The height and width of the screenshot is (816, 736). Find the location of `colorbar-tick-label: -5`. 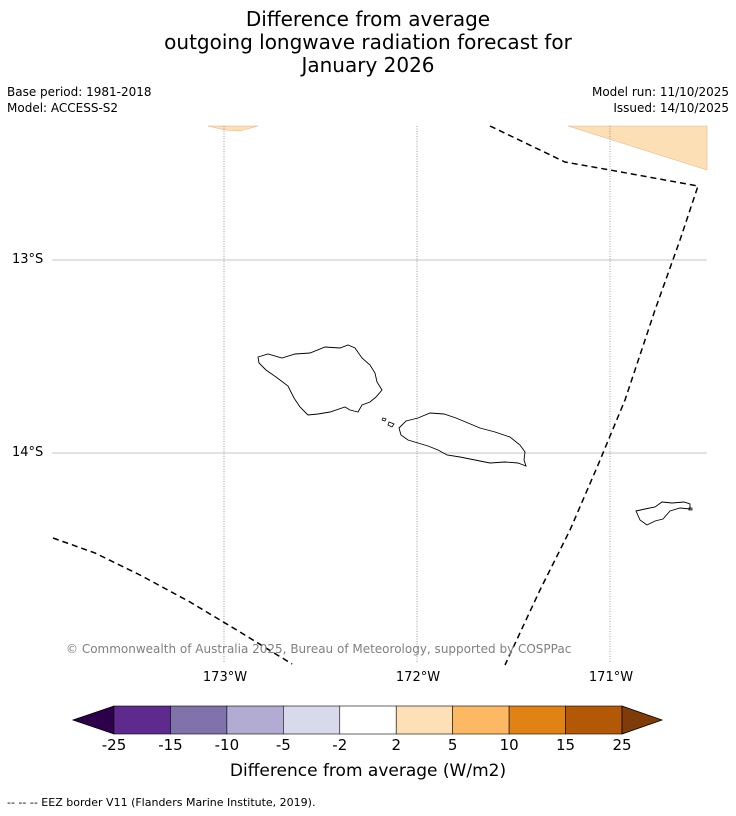

colorbar-tick-label: -5 is located at coordinates (283, 745).